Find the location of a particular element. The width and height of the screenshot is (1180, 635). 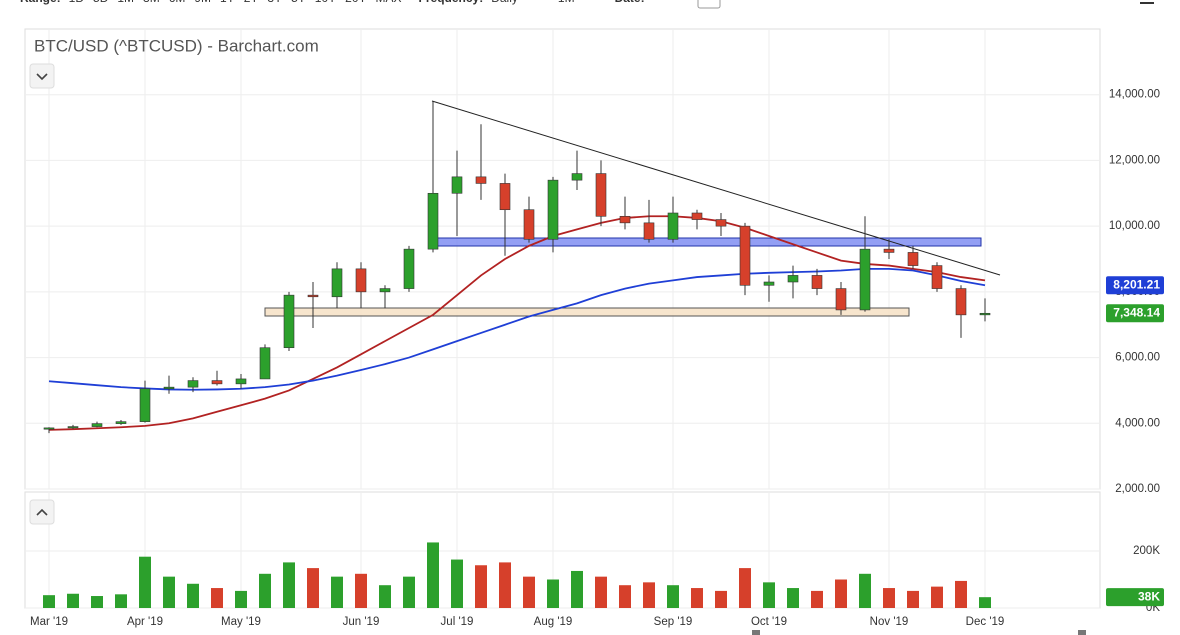

toolbar-item: Date: is located at coordinates (630, 2).